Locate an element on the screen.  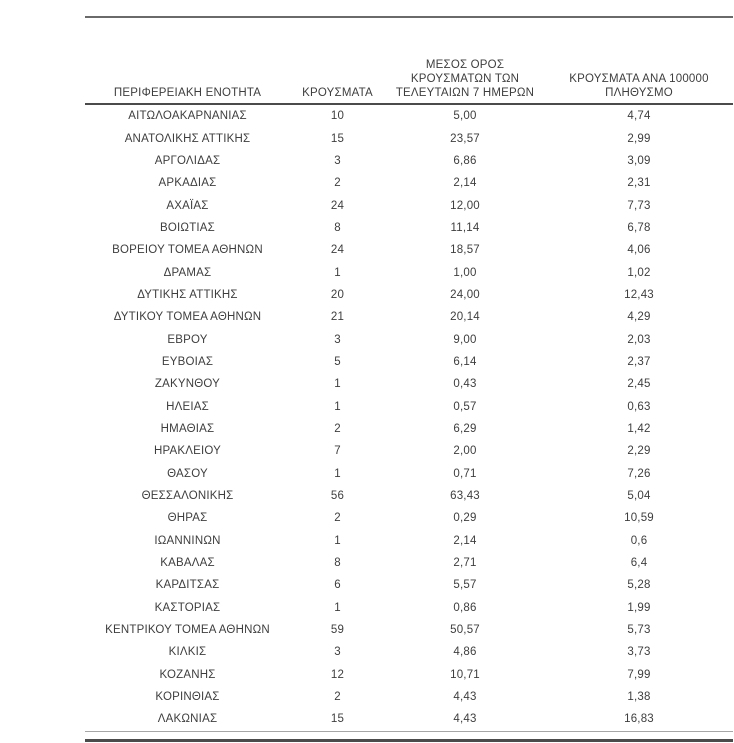
per100k-cell: 0,6 is located at coordinates (639, 540).